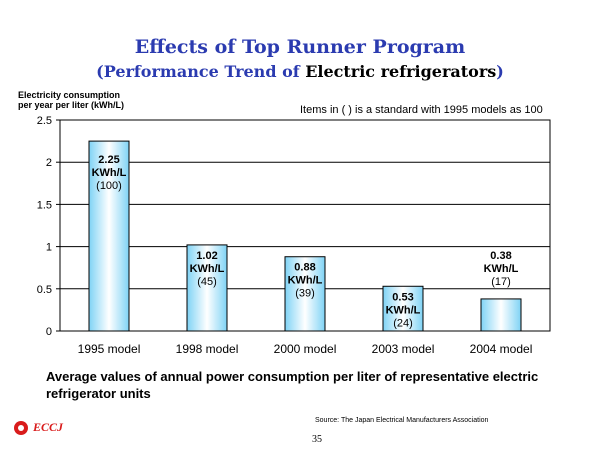 The height and width of the screenshot is (450, 600). I want to click on y-tick-label: 0, so click(49, 332).